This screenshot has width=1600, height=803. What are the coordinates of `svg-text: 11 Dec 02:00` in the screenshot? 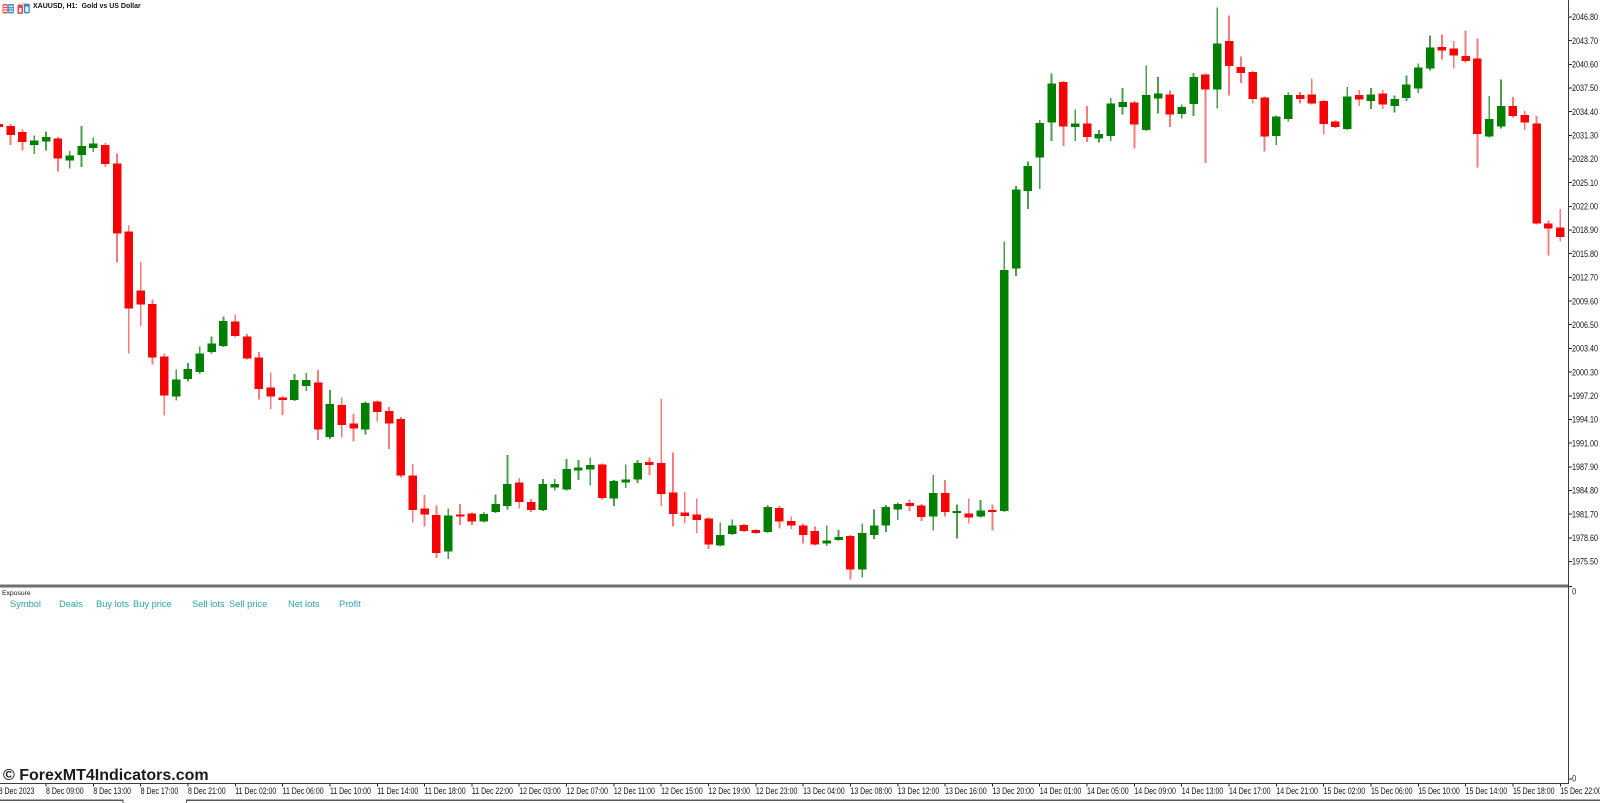 It's located at (255, 791).